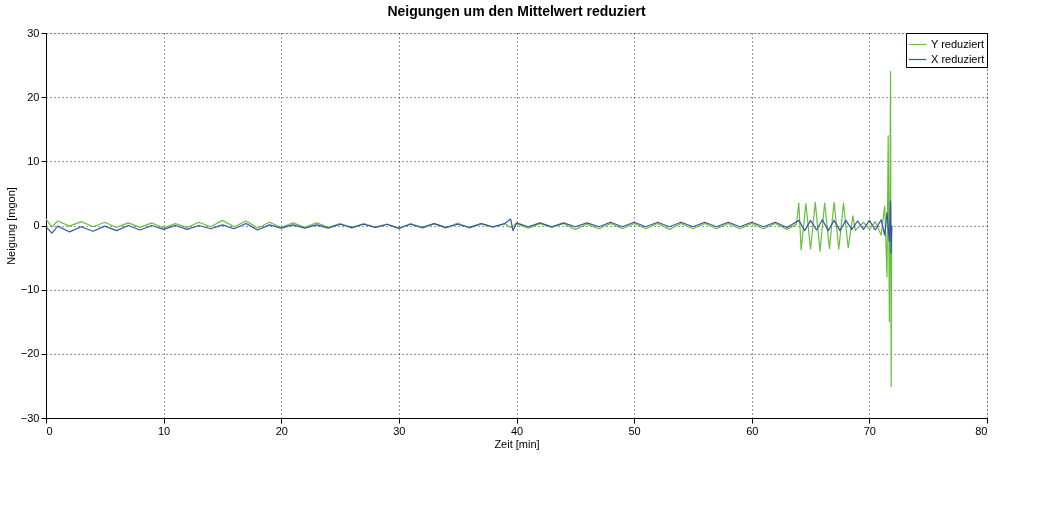 This screenshot has height=513, width=1055. What do you see at coordinates (869, 430) in the screenshot?
I see `x-tick-label: 70` at bounding box center [869, 430].